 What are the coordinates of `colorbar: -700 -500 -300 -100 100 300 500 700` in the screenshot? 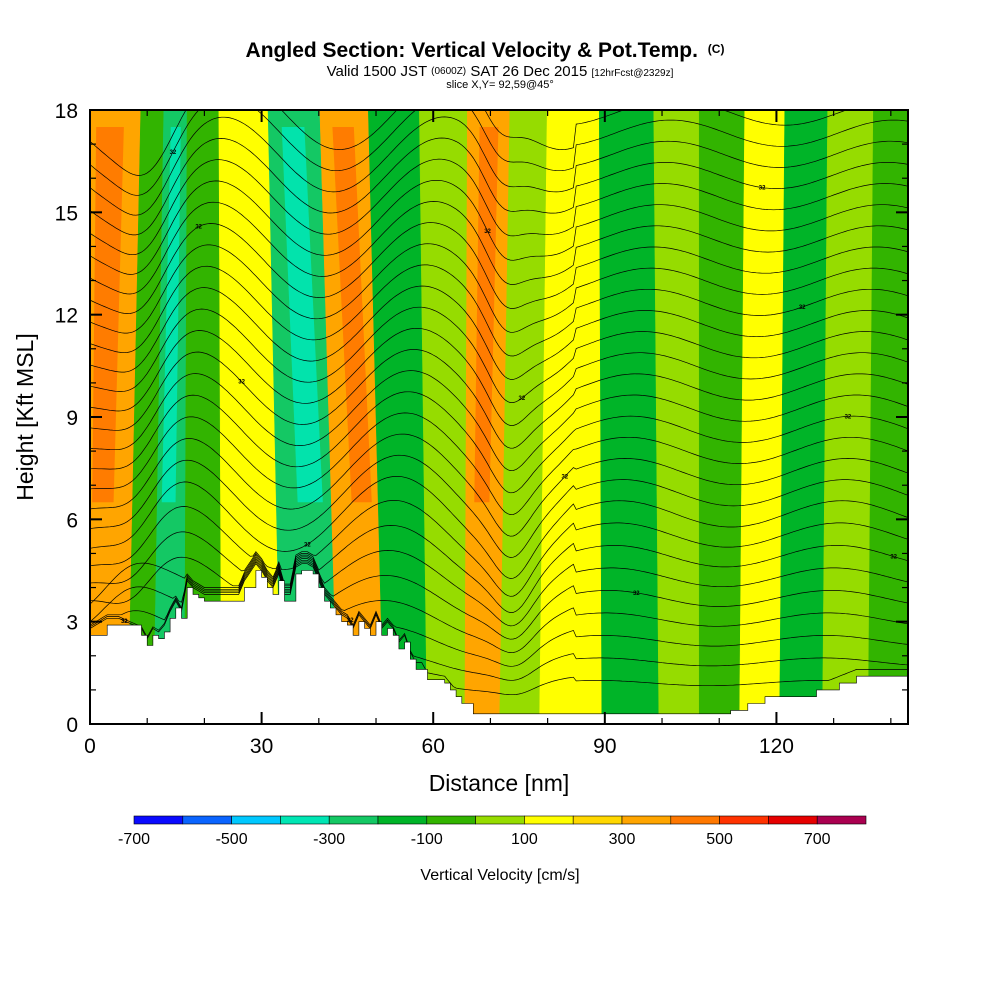 It's located at (492, 831).